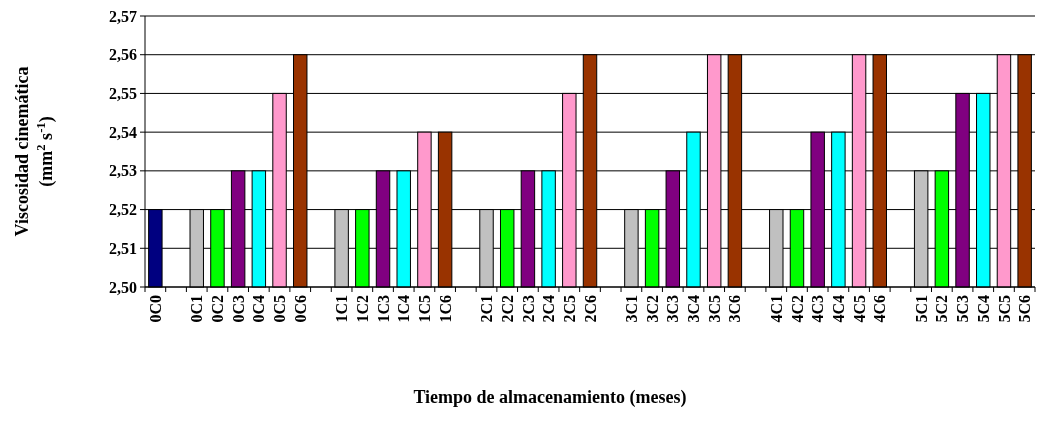  I want to click on x-tick-label: 2C3, so click(528, 309).